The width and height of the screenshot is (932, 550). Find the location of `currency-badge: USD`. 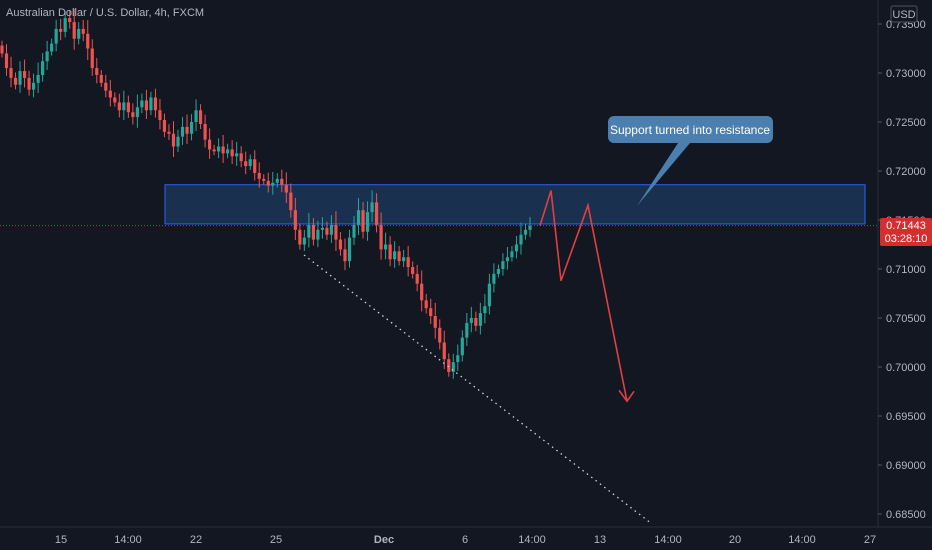

currency-badge: USD is located at coordinates (904, 14).